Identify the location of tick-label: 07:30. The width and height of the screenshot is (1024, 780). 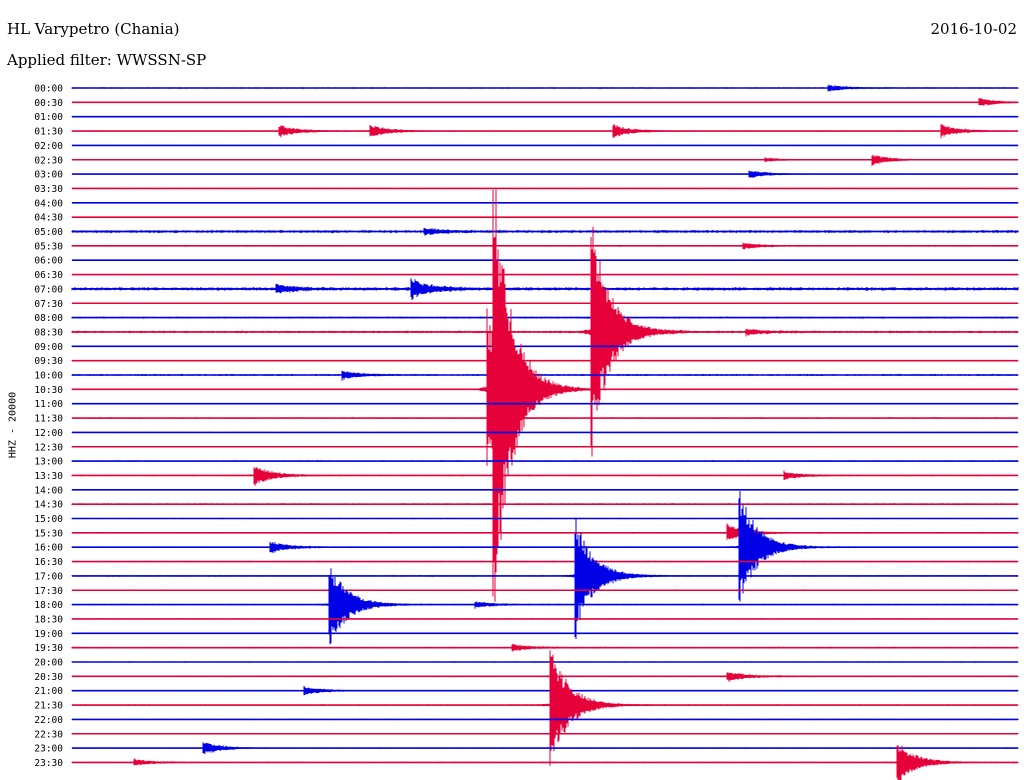
(48, 304).